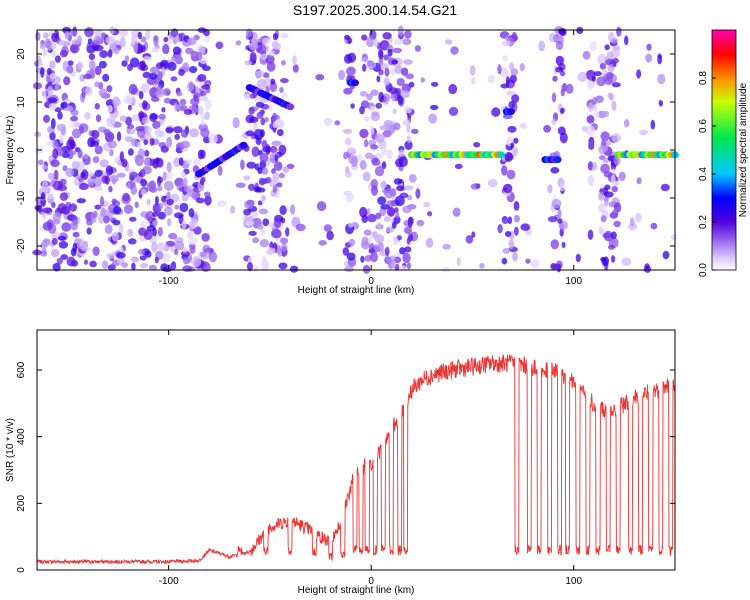 The height and width of the screenshot is (600, 750). Describe the element at coordinates (21, 503) in the screenshot. I see `y-tick-label: 200` at that location.